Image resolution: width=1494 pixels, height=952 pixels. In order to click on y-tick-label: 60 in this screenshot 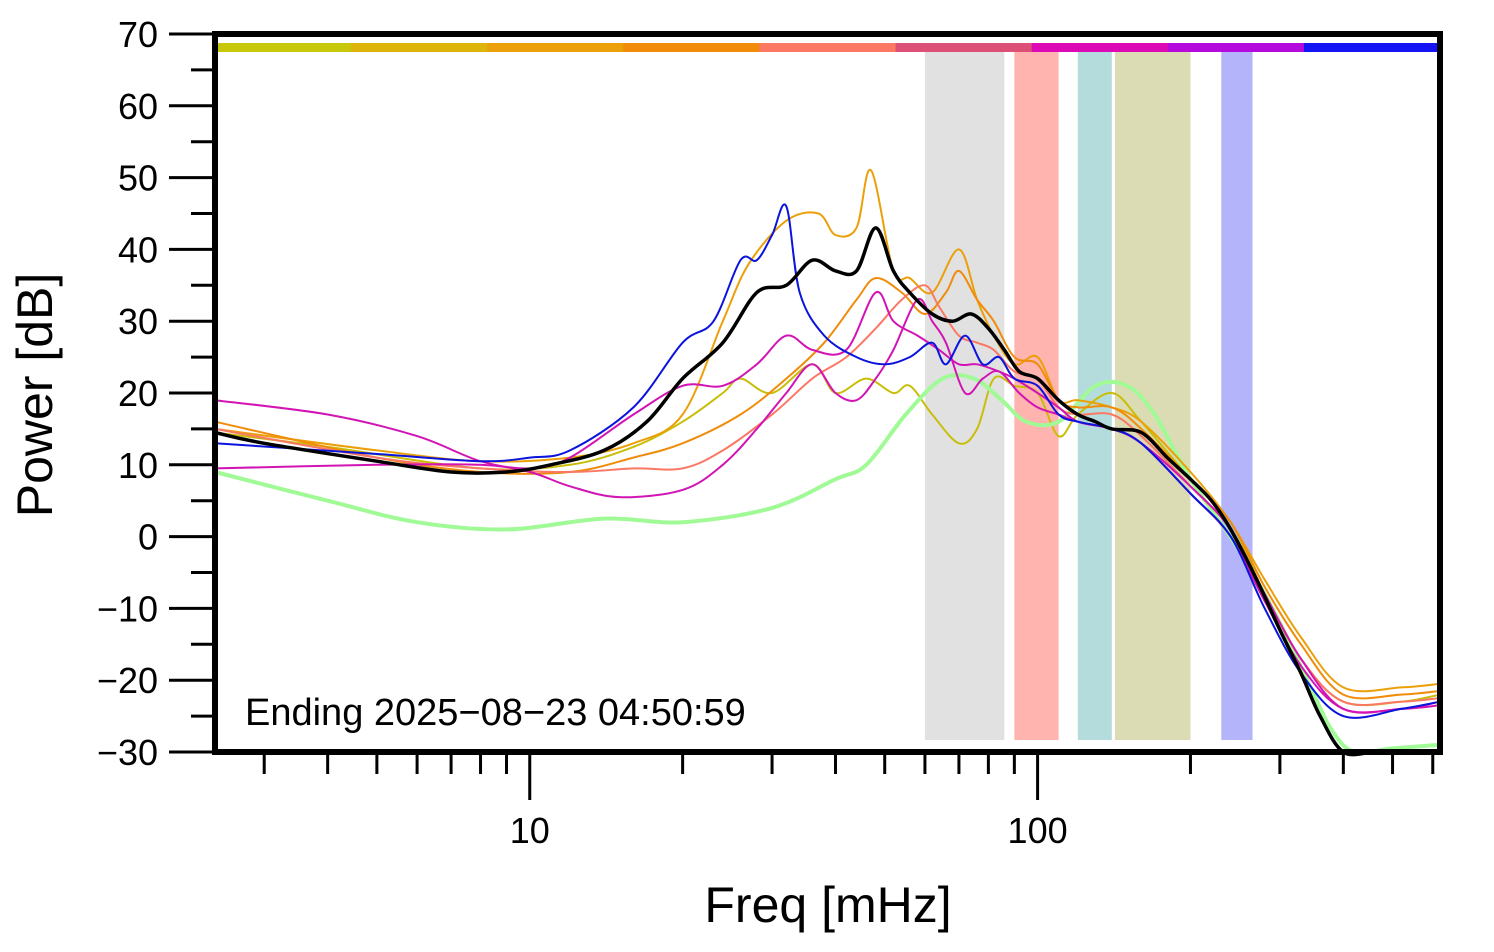, I will do `click(138, 106)`.